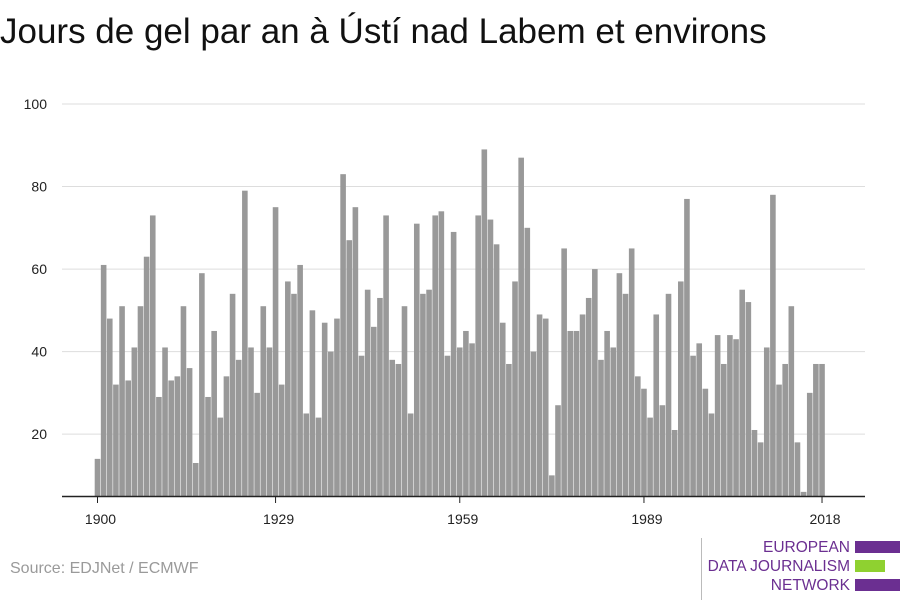  What do you see at coordinates (824, 519) in the screenshot?
I see `x-tick-label: 2018` at bounding box center [824, 519].